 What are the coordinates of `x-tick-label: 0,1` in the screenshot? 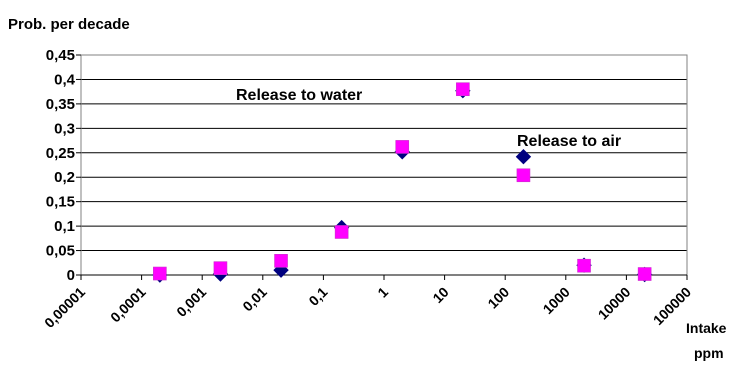 It's located at (317, 296).